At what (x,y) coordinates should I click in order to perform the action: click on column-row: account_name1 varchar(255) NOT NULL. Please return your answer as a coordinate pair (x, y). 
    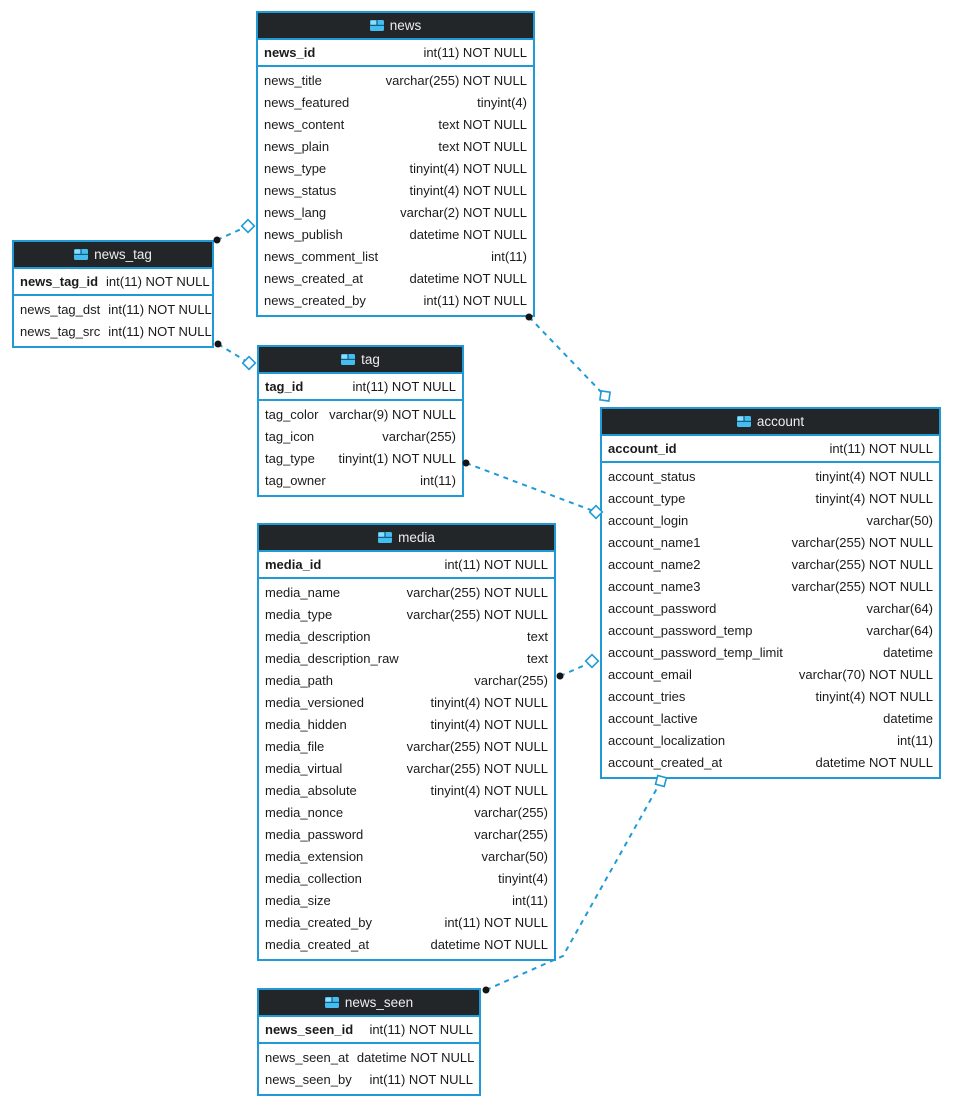
    Looking at the image, I should click on (770, 542).